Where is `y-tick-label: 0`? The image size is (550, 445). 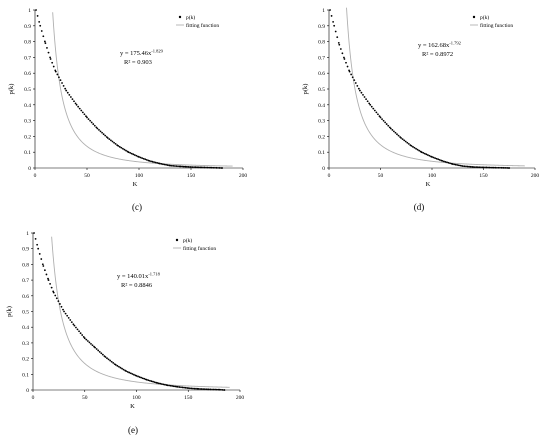 y-tick-label: 0 is located at coordinates (323, 169).